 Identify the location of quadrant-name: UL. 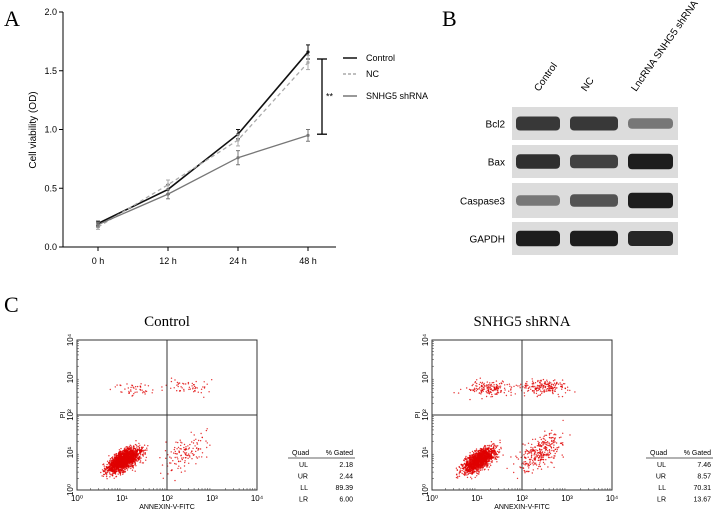
(303, 465).